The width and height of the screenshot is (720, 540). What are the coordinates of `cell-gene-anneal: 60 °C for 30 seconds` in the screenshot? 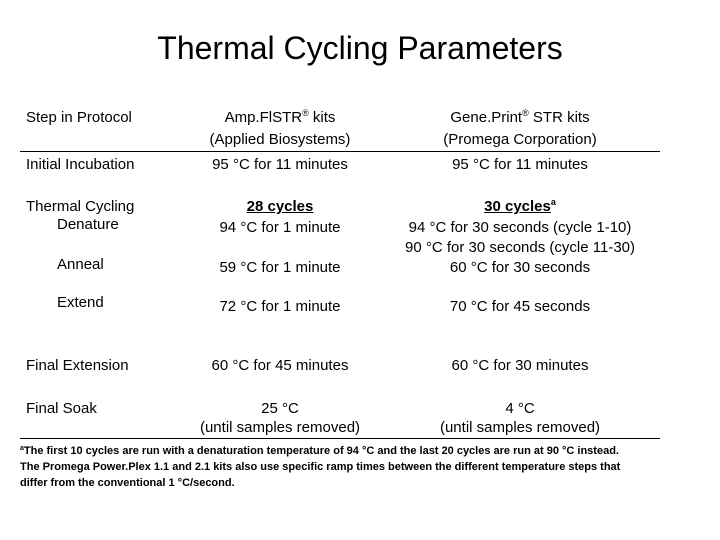 It's located at (520, 267).